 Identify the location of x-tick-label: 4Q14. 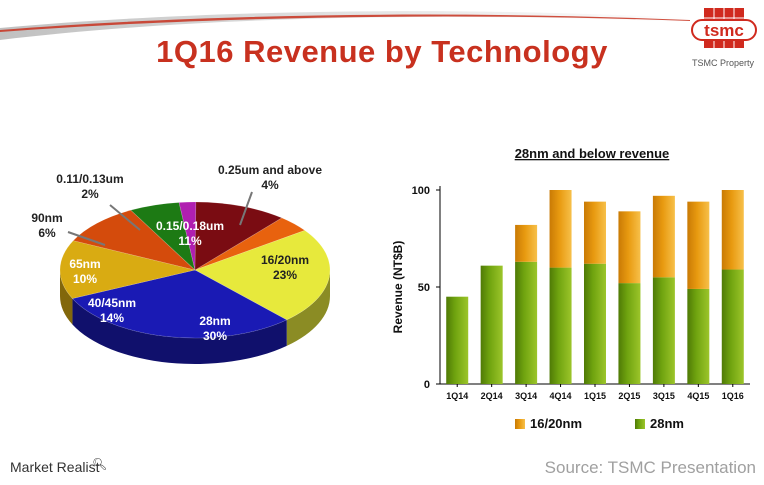
(561, 396).